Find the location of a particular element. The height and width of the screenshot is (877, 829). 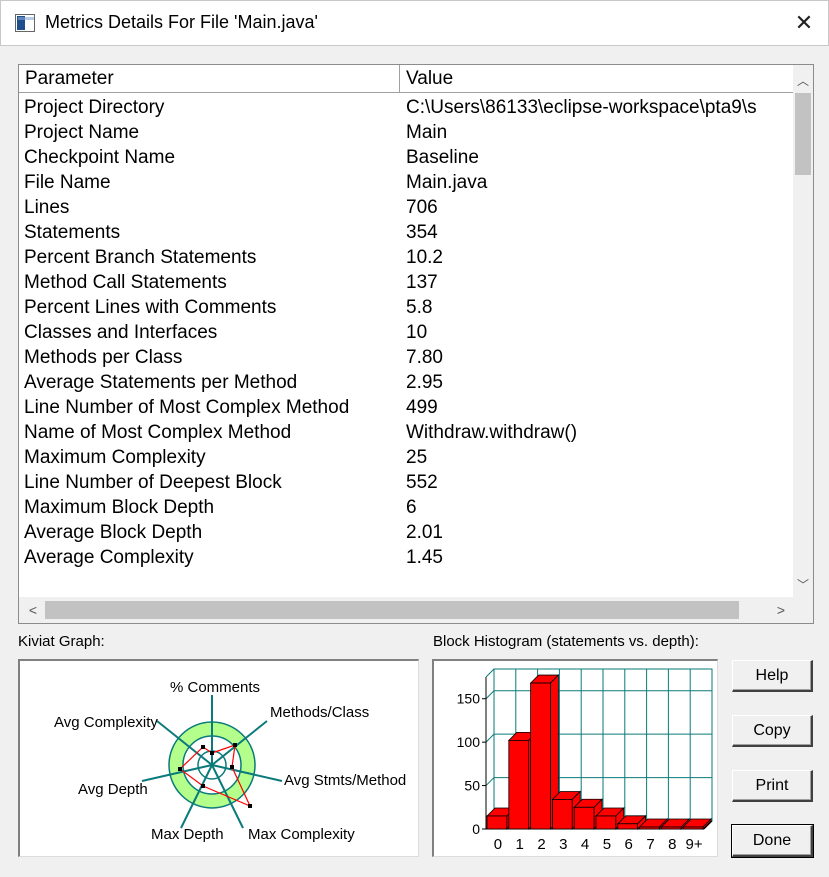

value-cell: 6 is located at coordinates (411, 507).